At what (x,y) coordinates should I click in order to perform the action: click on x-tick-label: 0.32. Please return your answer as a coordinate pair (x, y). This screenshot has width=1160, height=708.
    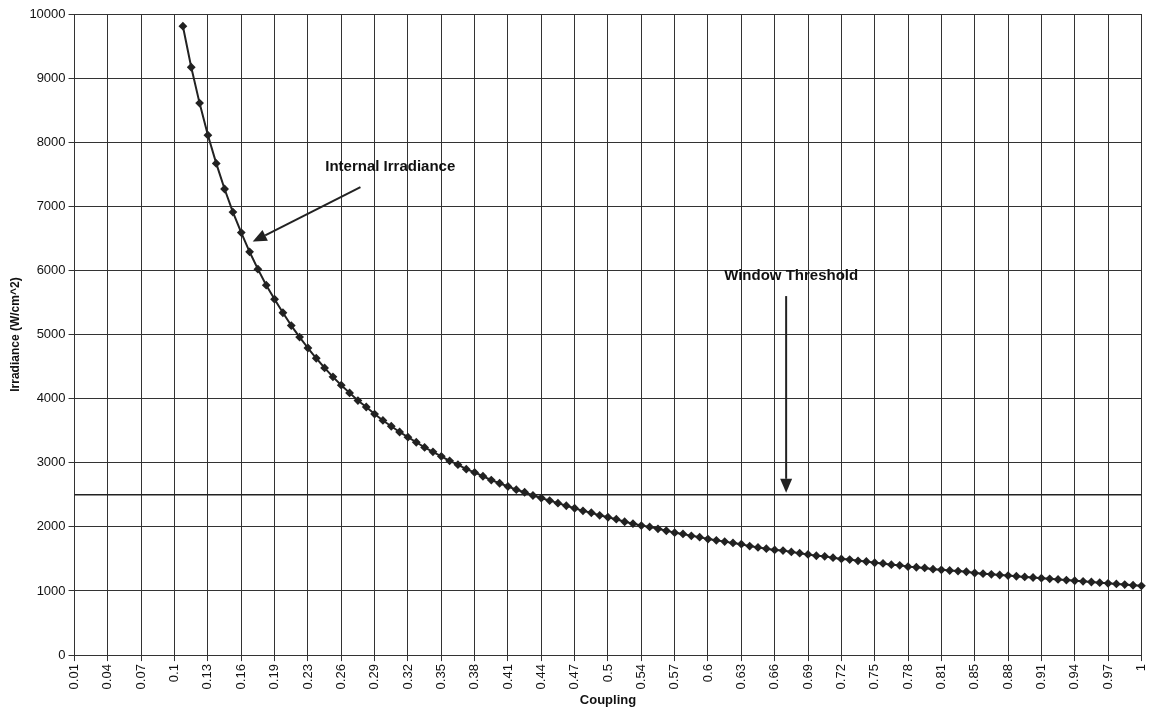
    Looking at the image, I should click on (407, 677).